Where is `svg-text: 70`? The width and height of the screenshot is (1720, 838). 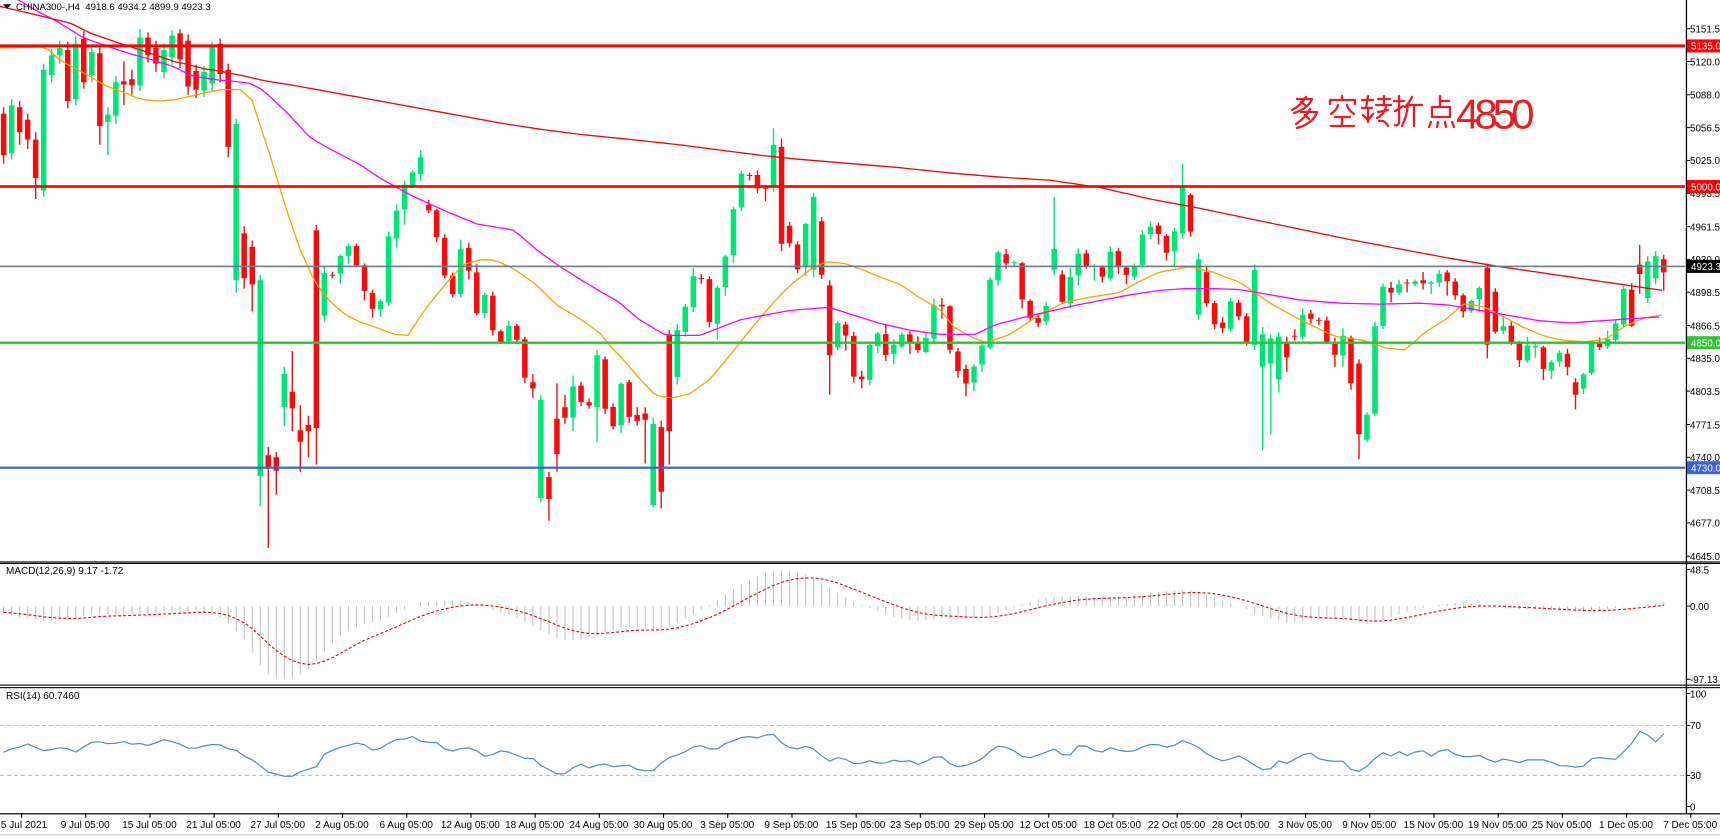 svg-text: 70 is located at coordinates (1695, 726).